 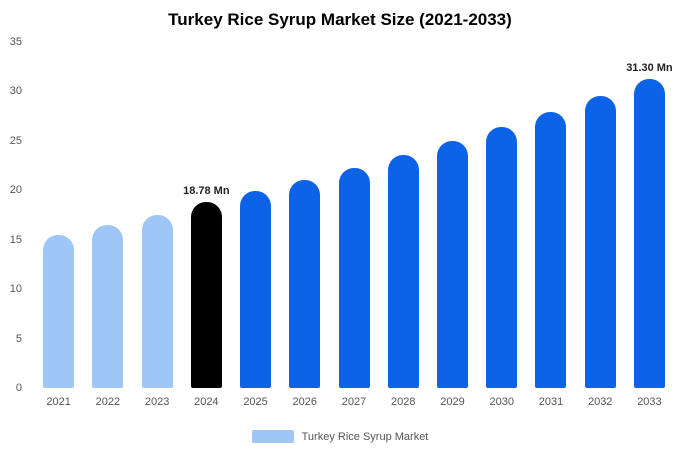 I want to click on legend-swatch, so click(x=272, y=436).